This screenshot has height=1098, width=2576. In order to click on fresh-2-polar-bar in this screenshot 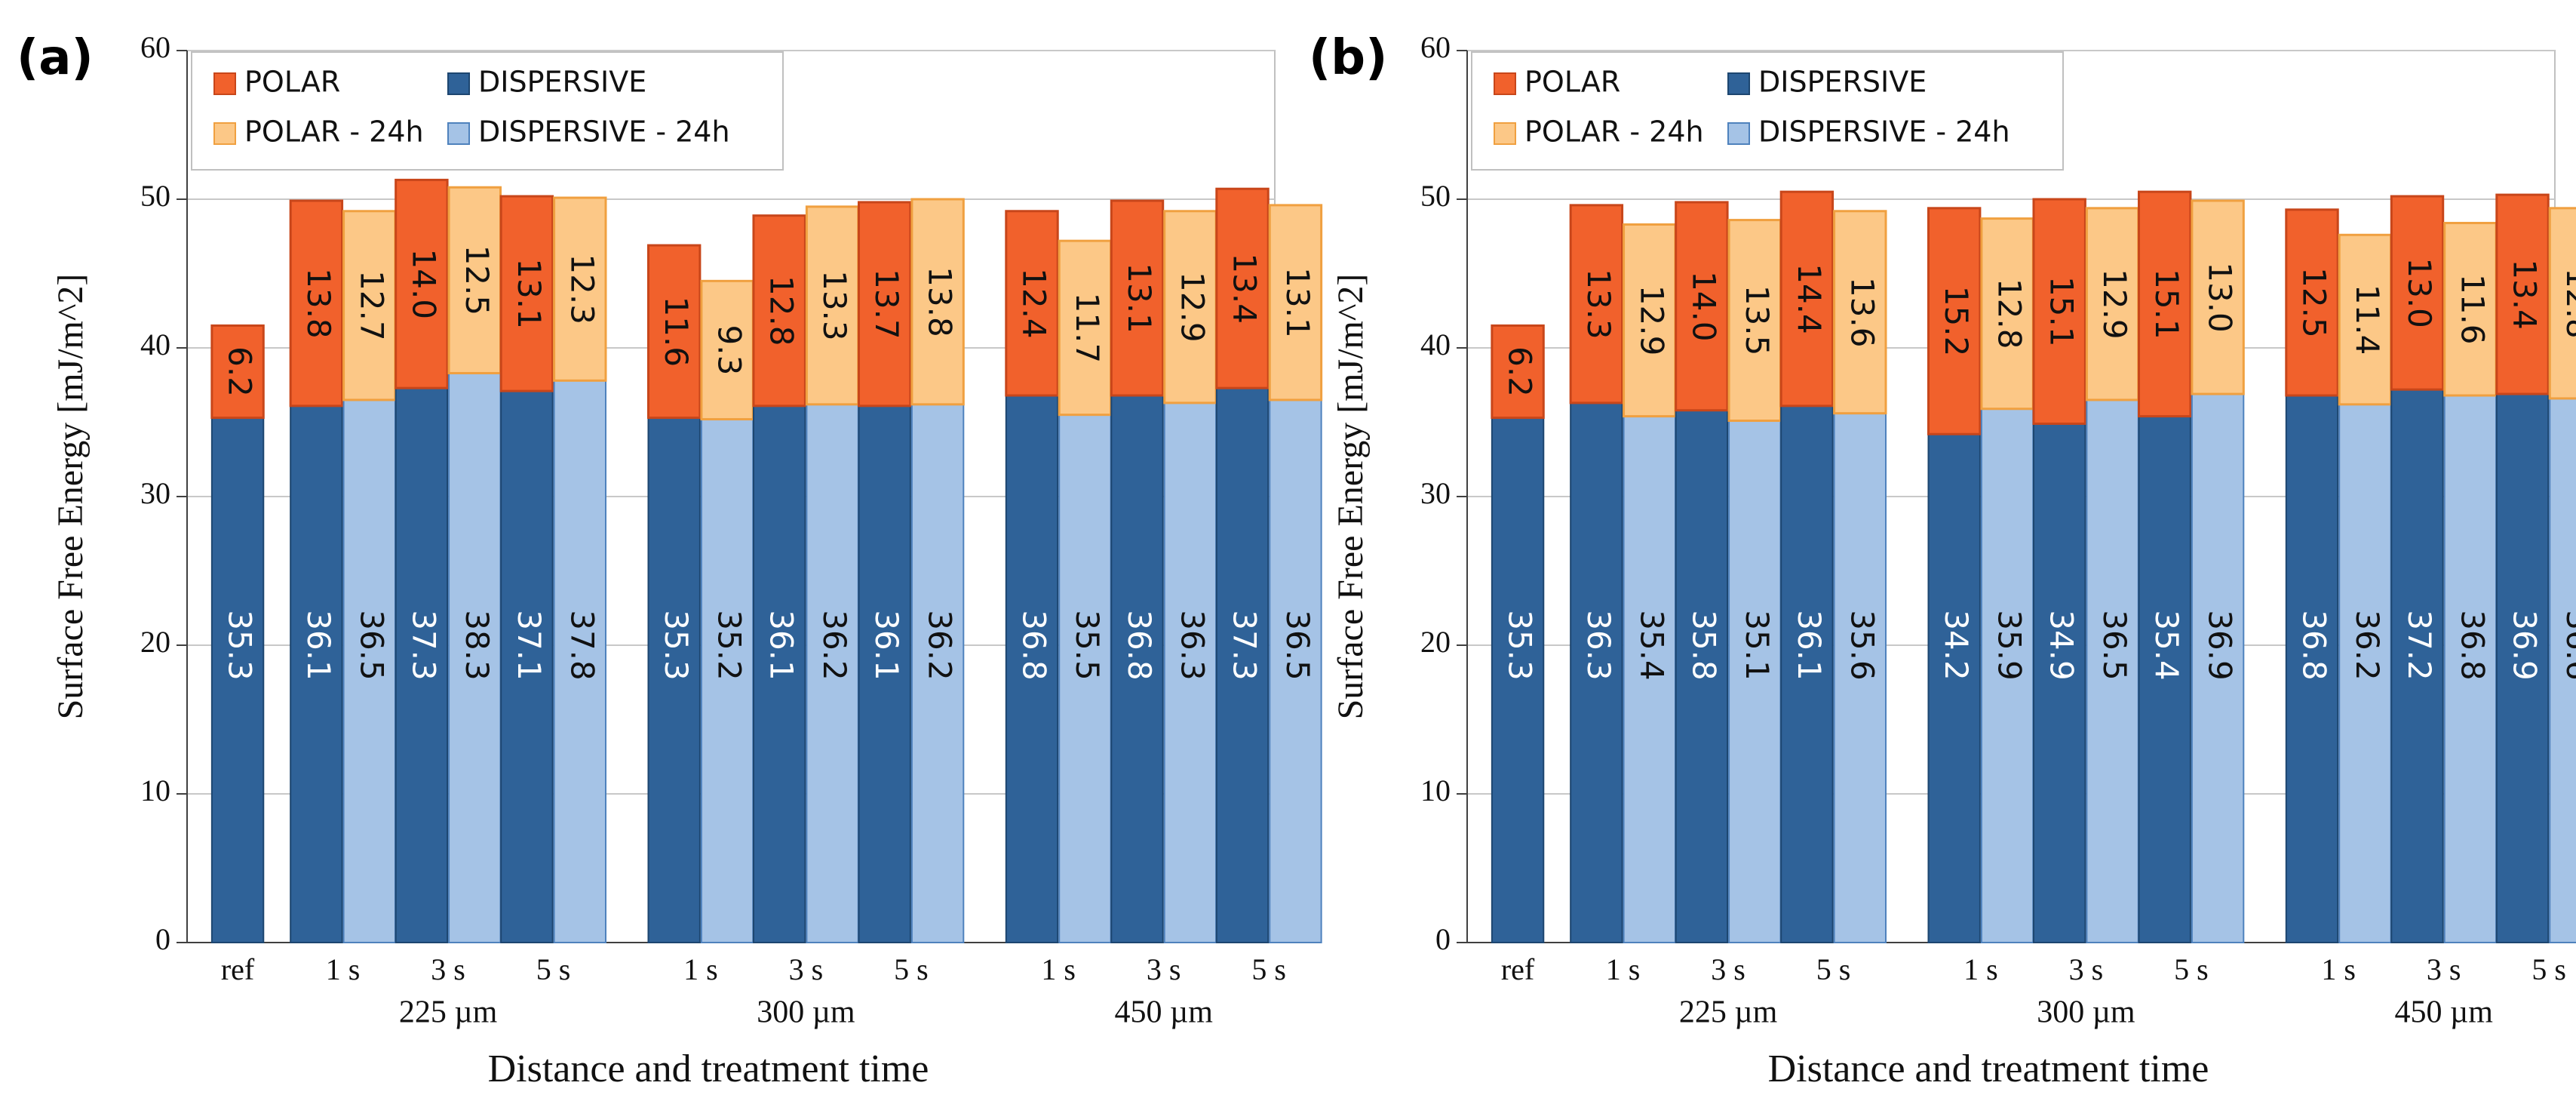, I will do `click(422, 283)`.